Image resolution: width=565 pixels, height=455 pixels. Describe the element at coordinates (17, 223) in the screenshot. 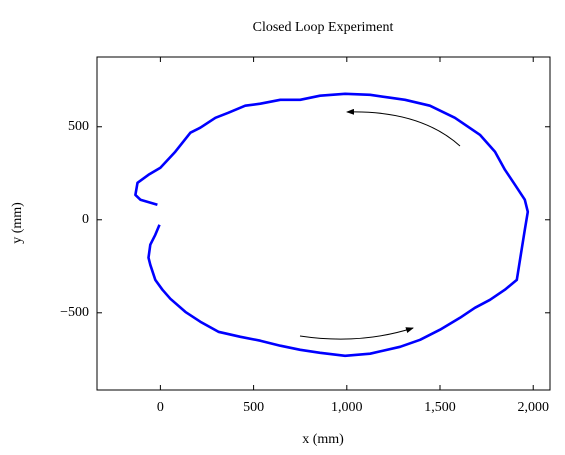

I see `y-axis-label: y (mm)` at that location.